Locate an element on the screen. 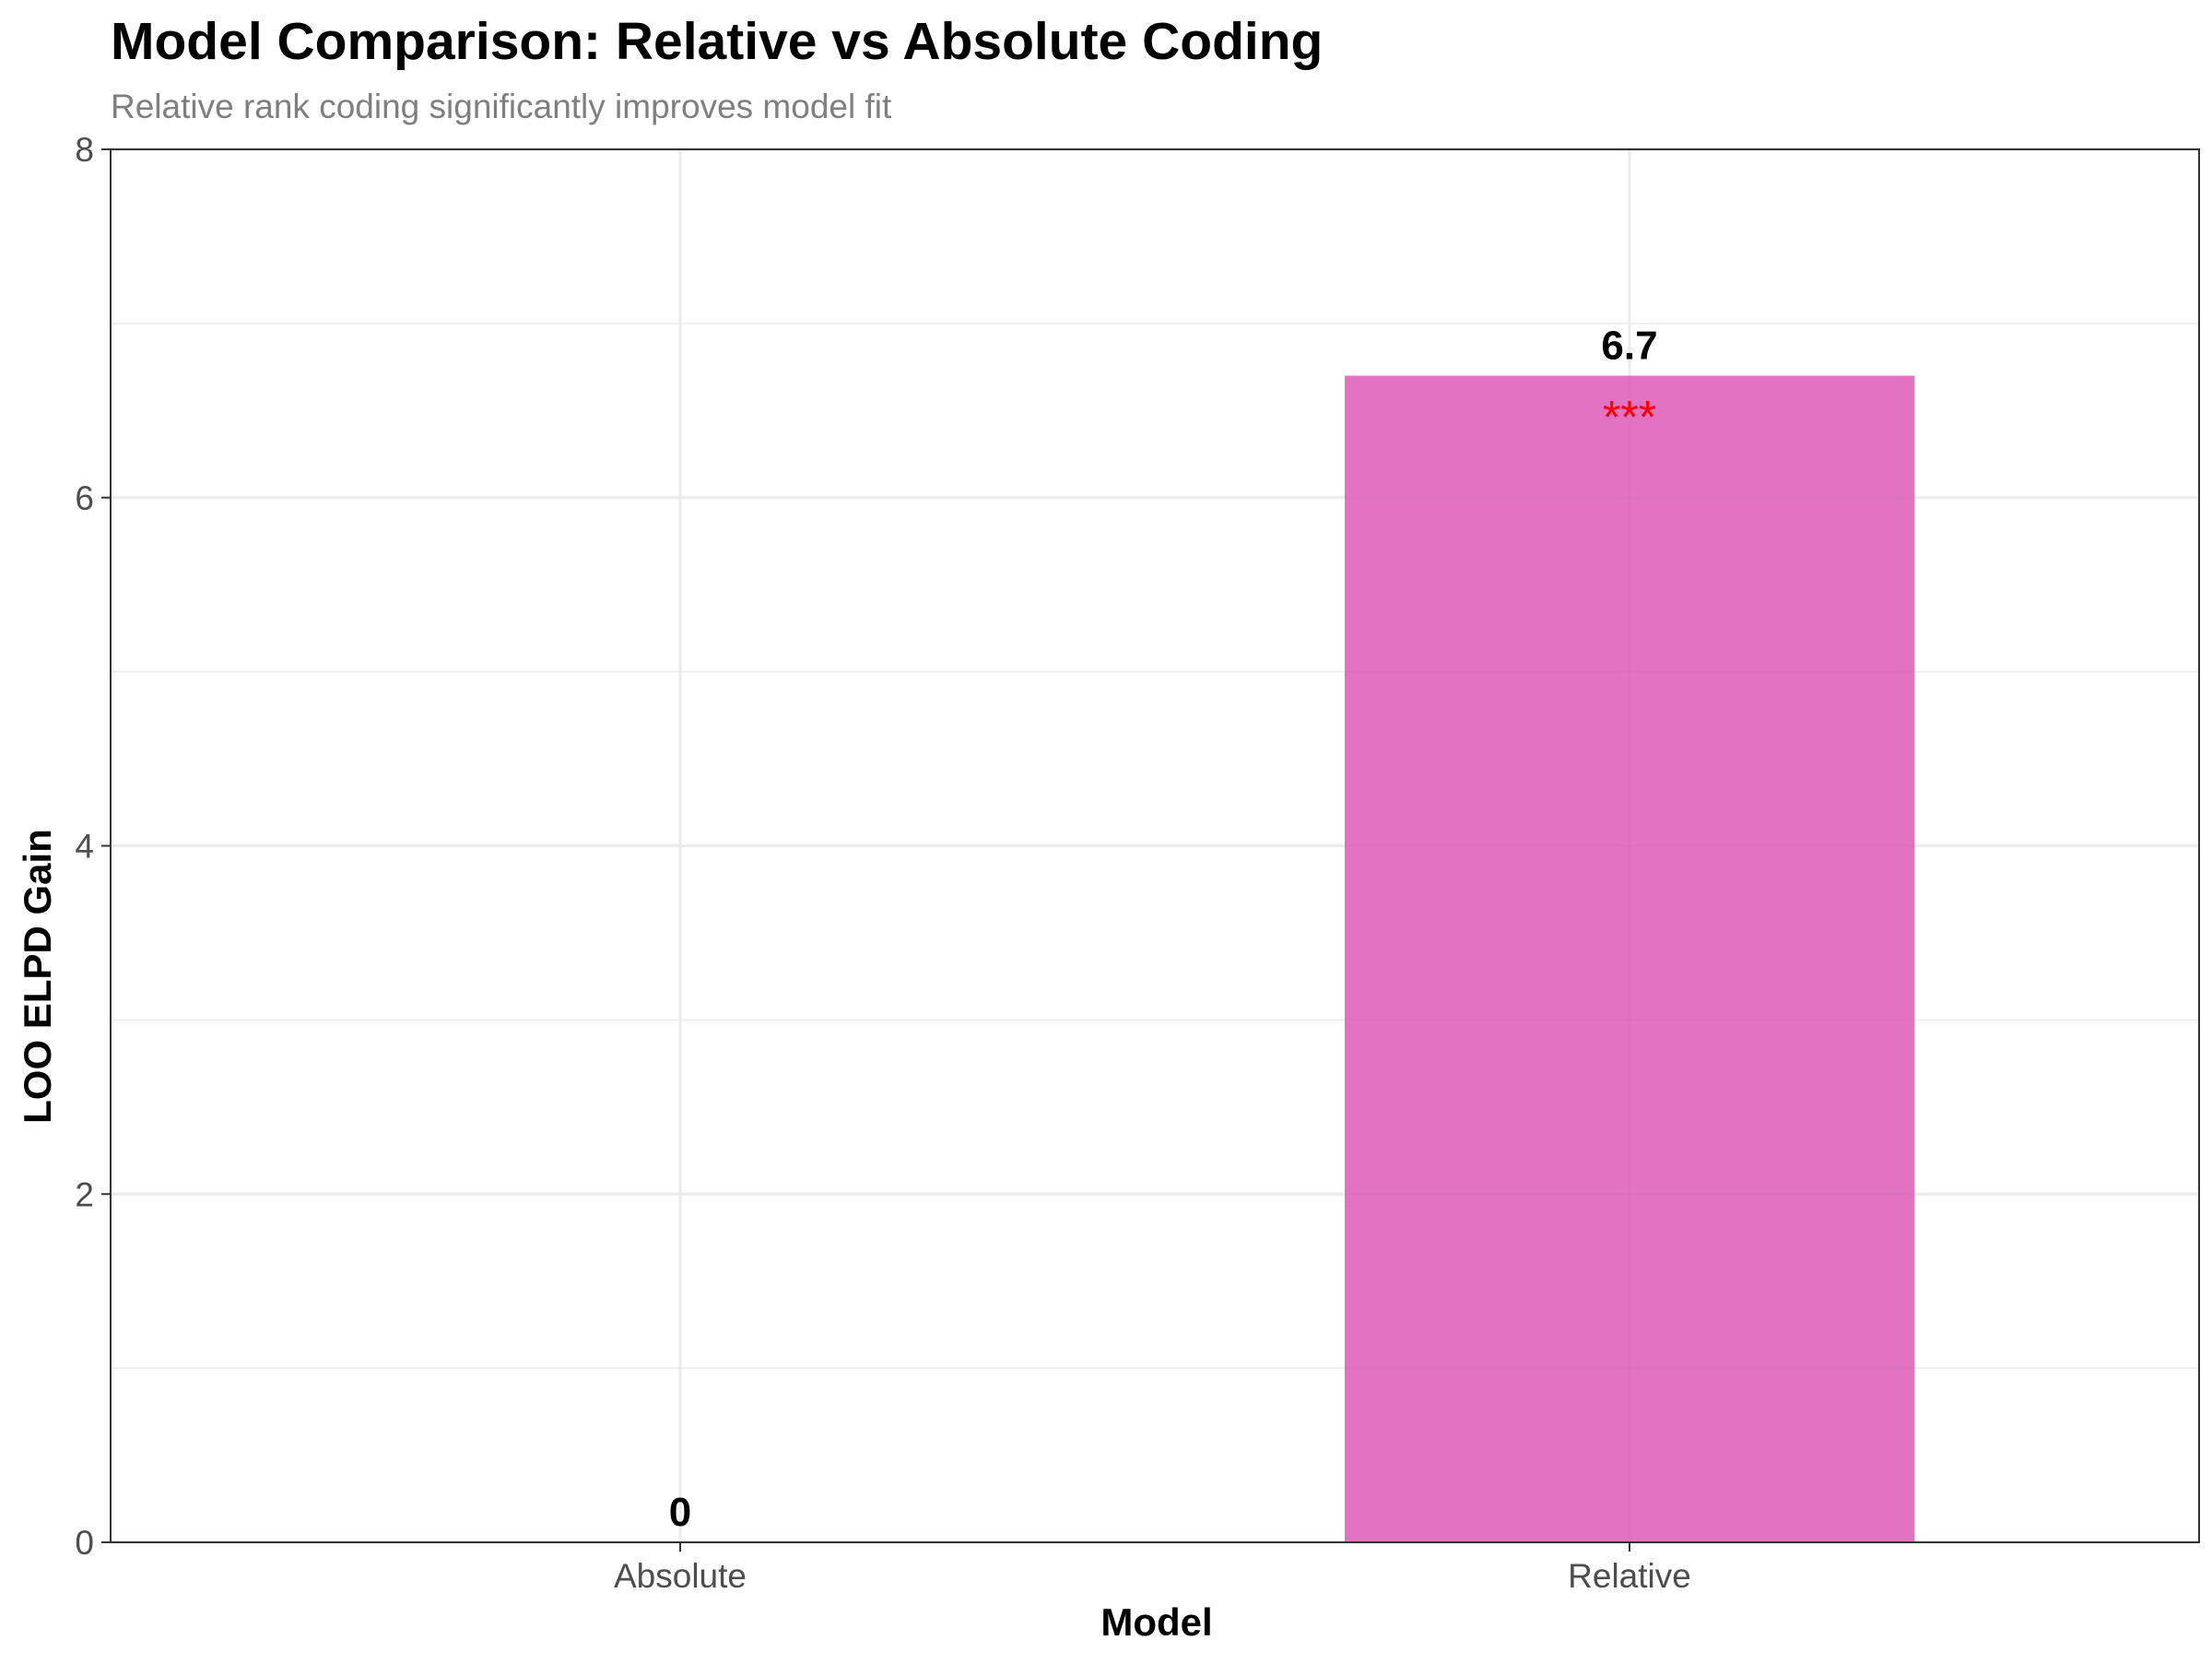 This screenshot has width=2212, height=1664. x-axis: Absolute Relative is located at coordinates (1152, 1568).